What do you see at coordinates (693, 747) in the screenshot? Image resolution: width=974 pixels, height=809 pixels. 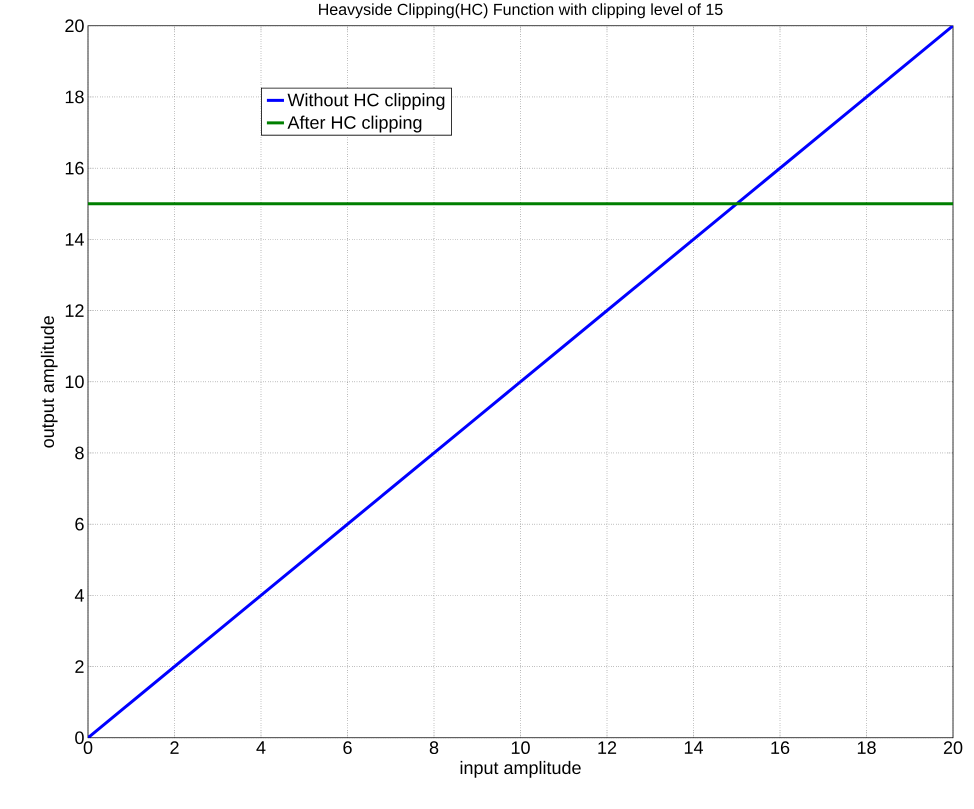 I see `x-tick-label: 14` at bounding box center [693, 747].